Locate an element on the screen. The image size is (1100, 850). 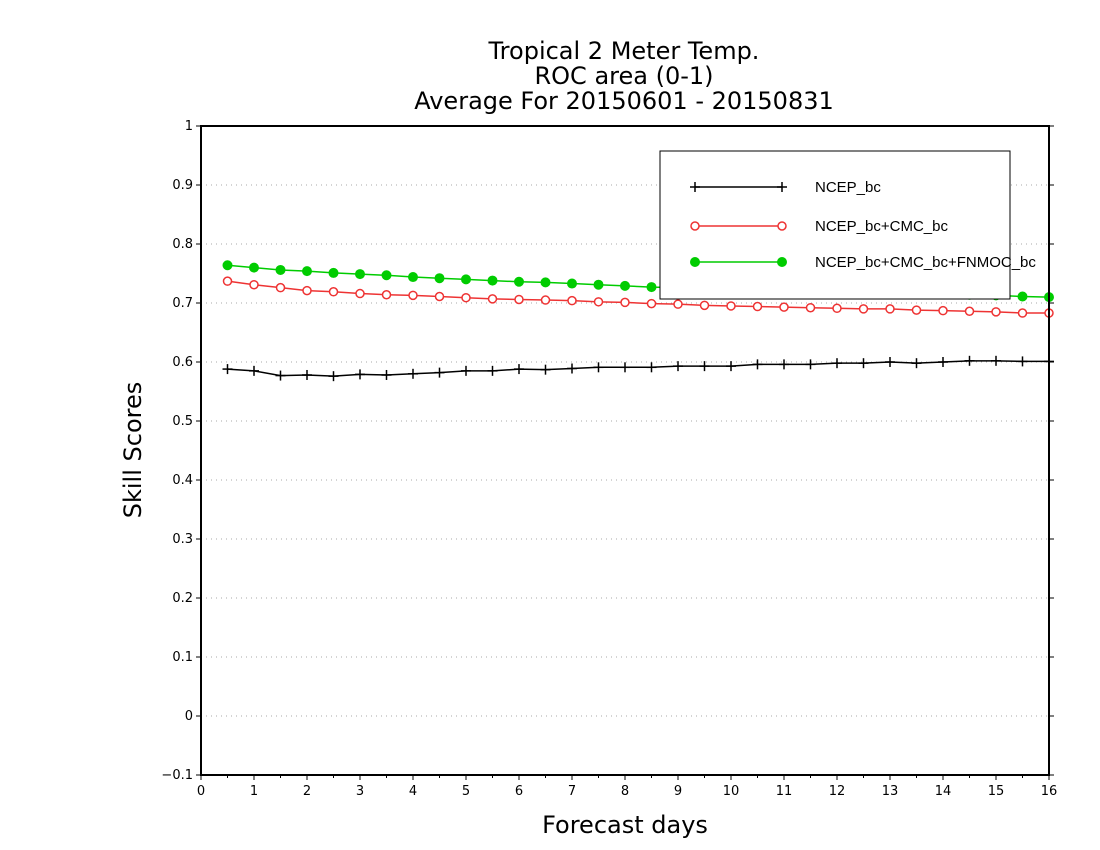
x-tick-label: 10 is located at coordinates (731, 791).